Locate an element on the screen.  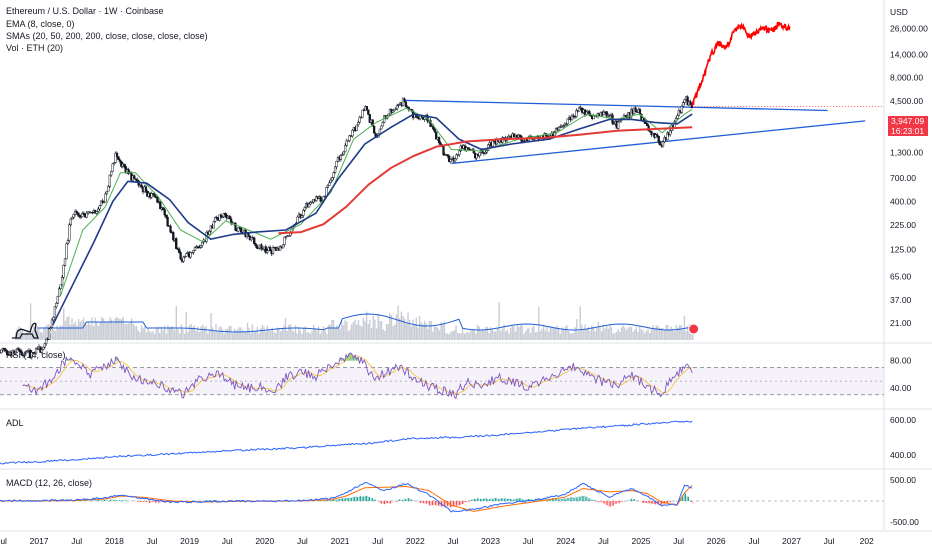
price-tick-label: 14,000.00 is located at coordinates (909, 54).